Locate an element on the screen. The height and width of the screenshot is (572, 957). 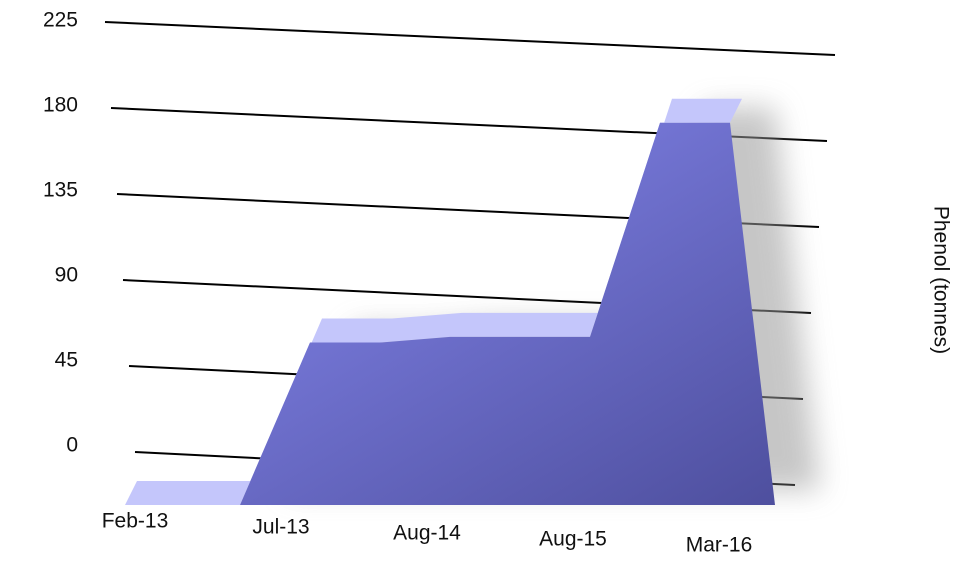
x-tick-label: Jul-13 is located at coordinates (280, 527).